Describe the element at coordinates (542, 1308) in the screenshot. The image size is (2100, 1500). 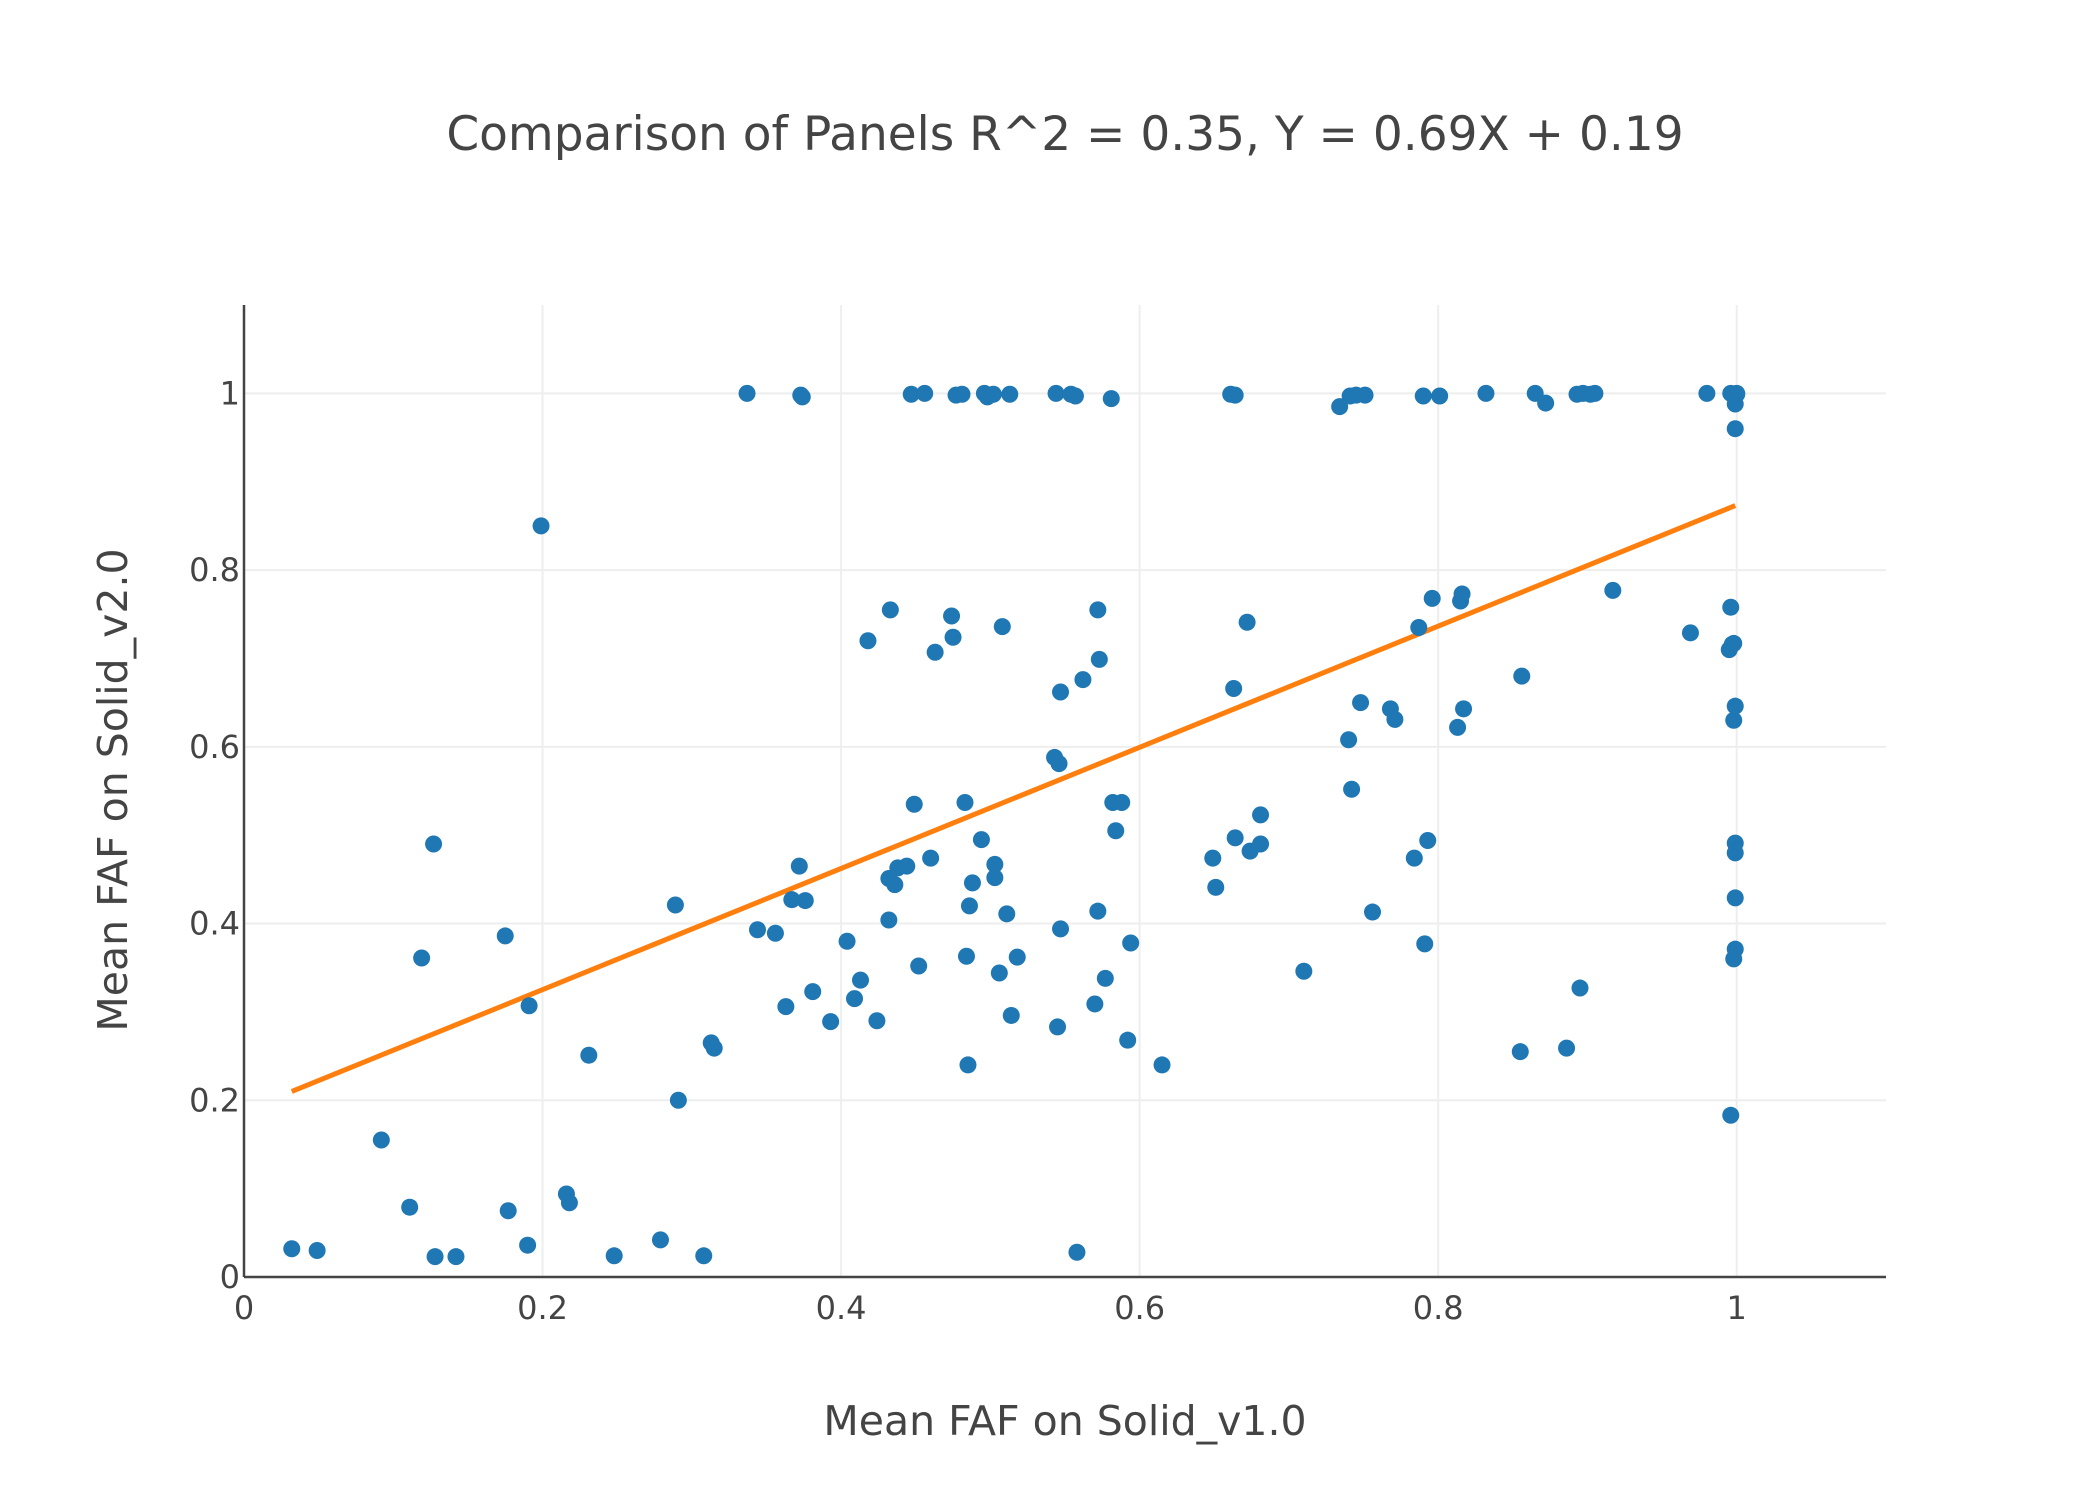
I see `x-tick-label: 0.2` at that location.